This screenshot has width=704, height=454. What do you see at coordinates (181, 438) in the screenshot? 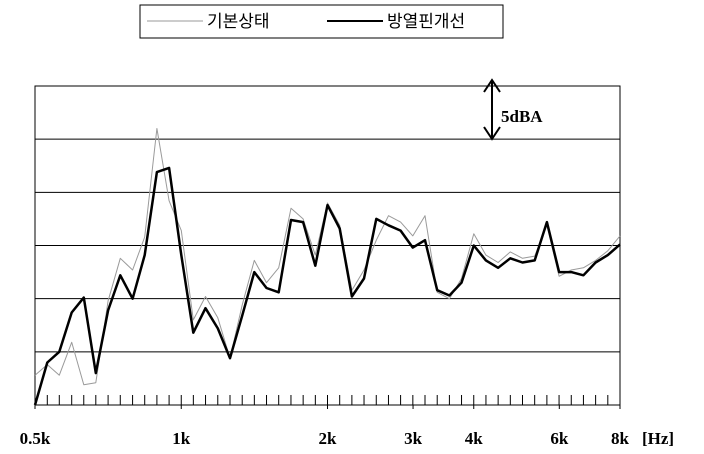
I see `x-tick-label: 1k` at bounding box center [181, 438].